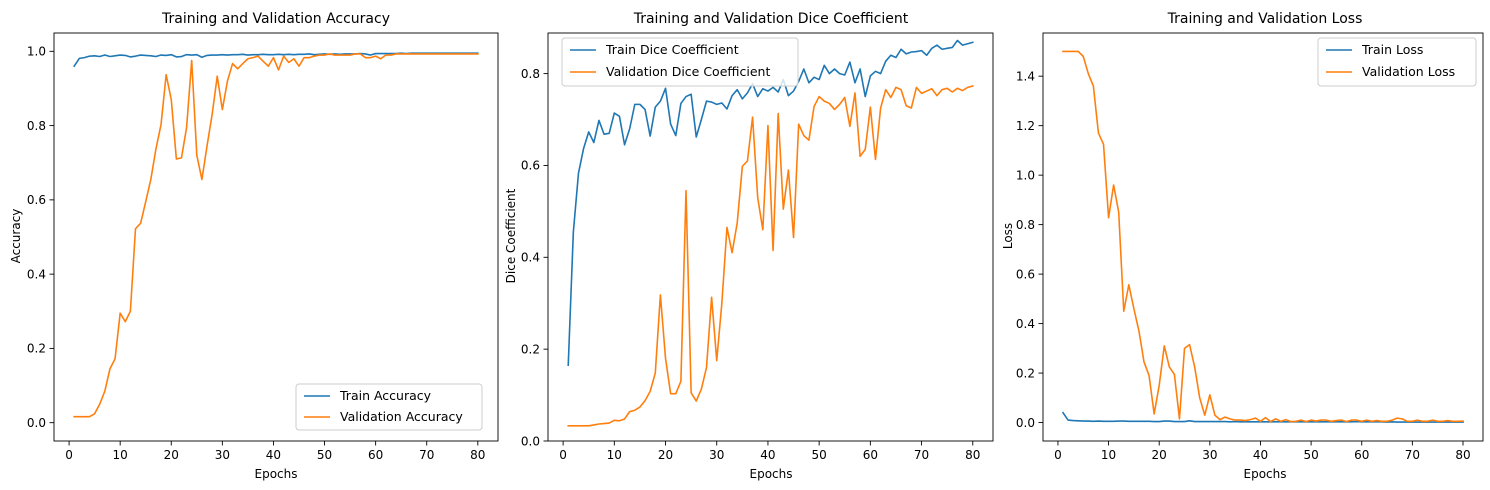  What do you see at coordinates (530, 258) in the screenshot?
I see `dice-y-tick-label: 0.4` at bounding box center [530, 258].